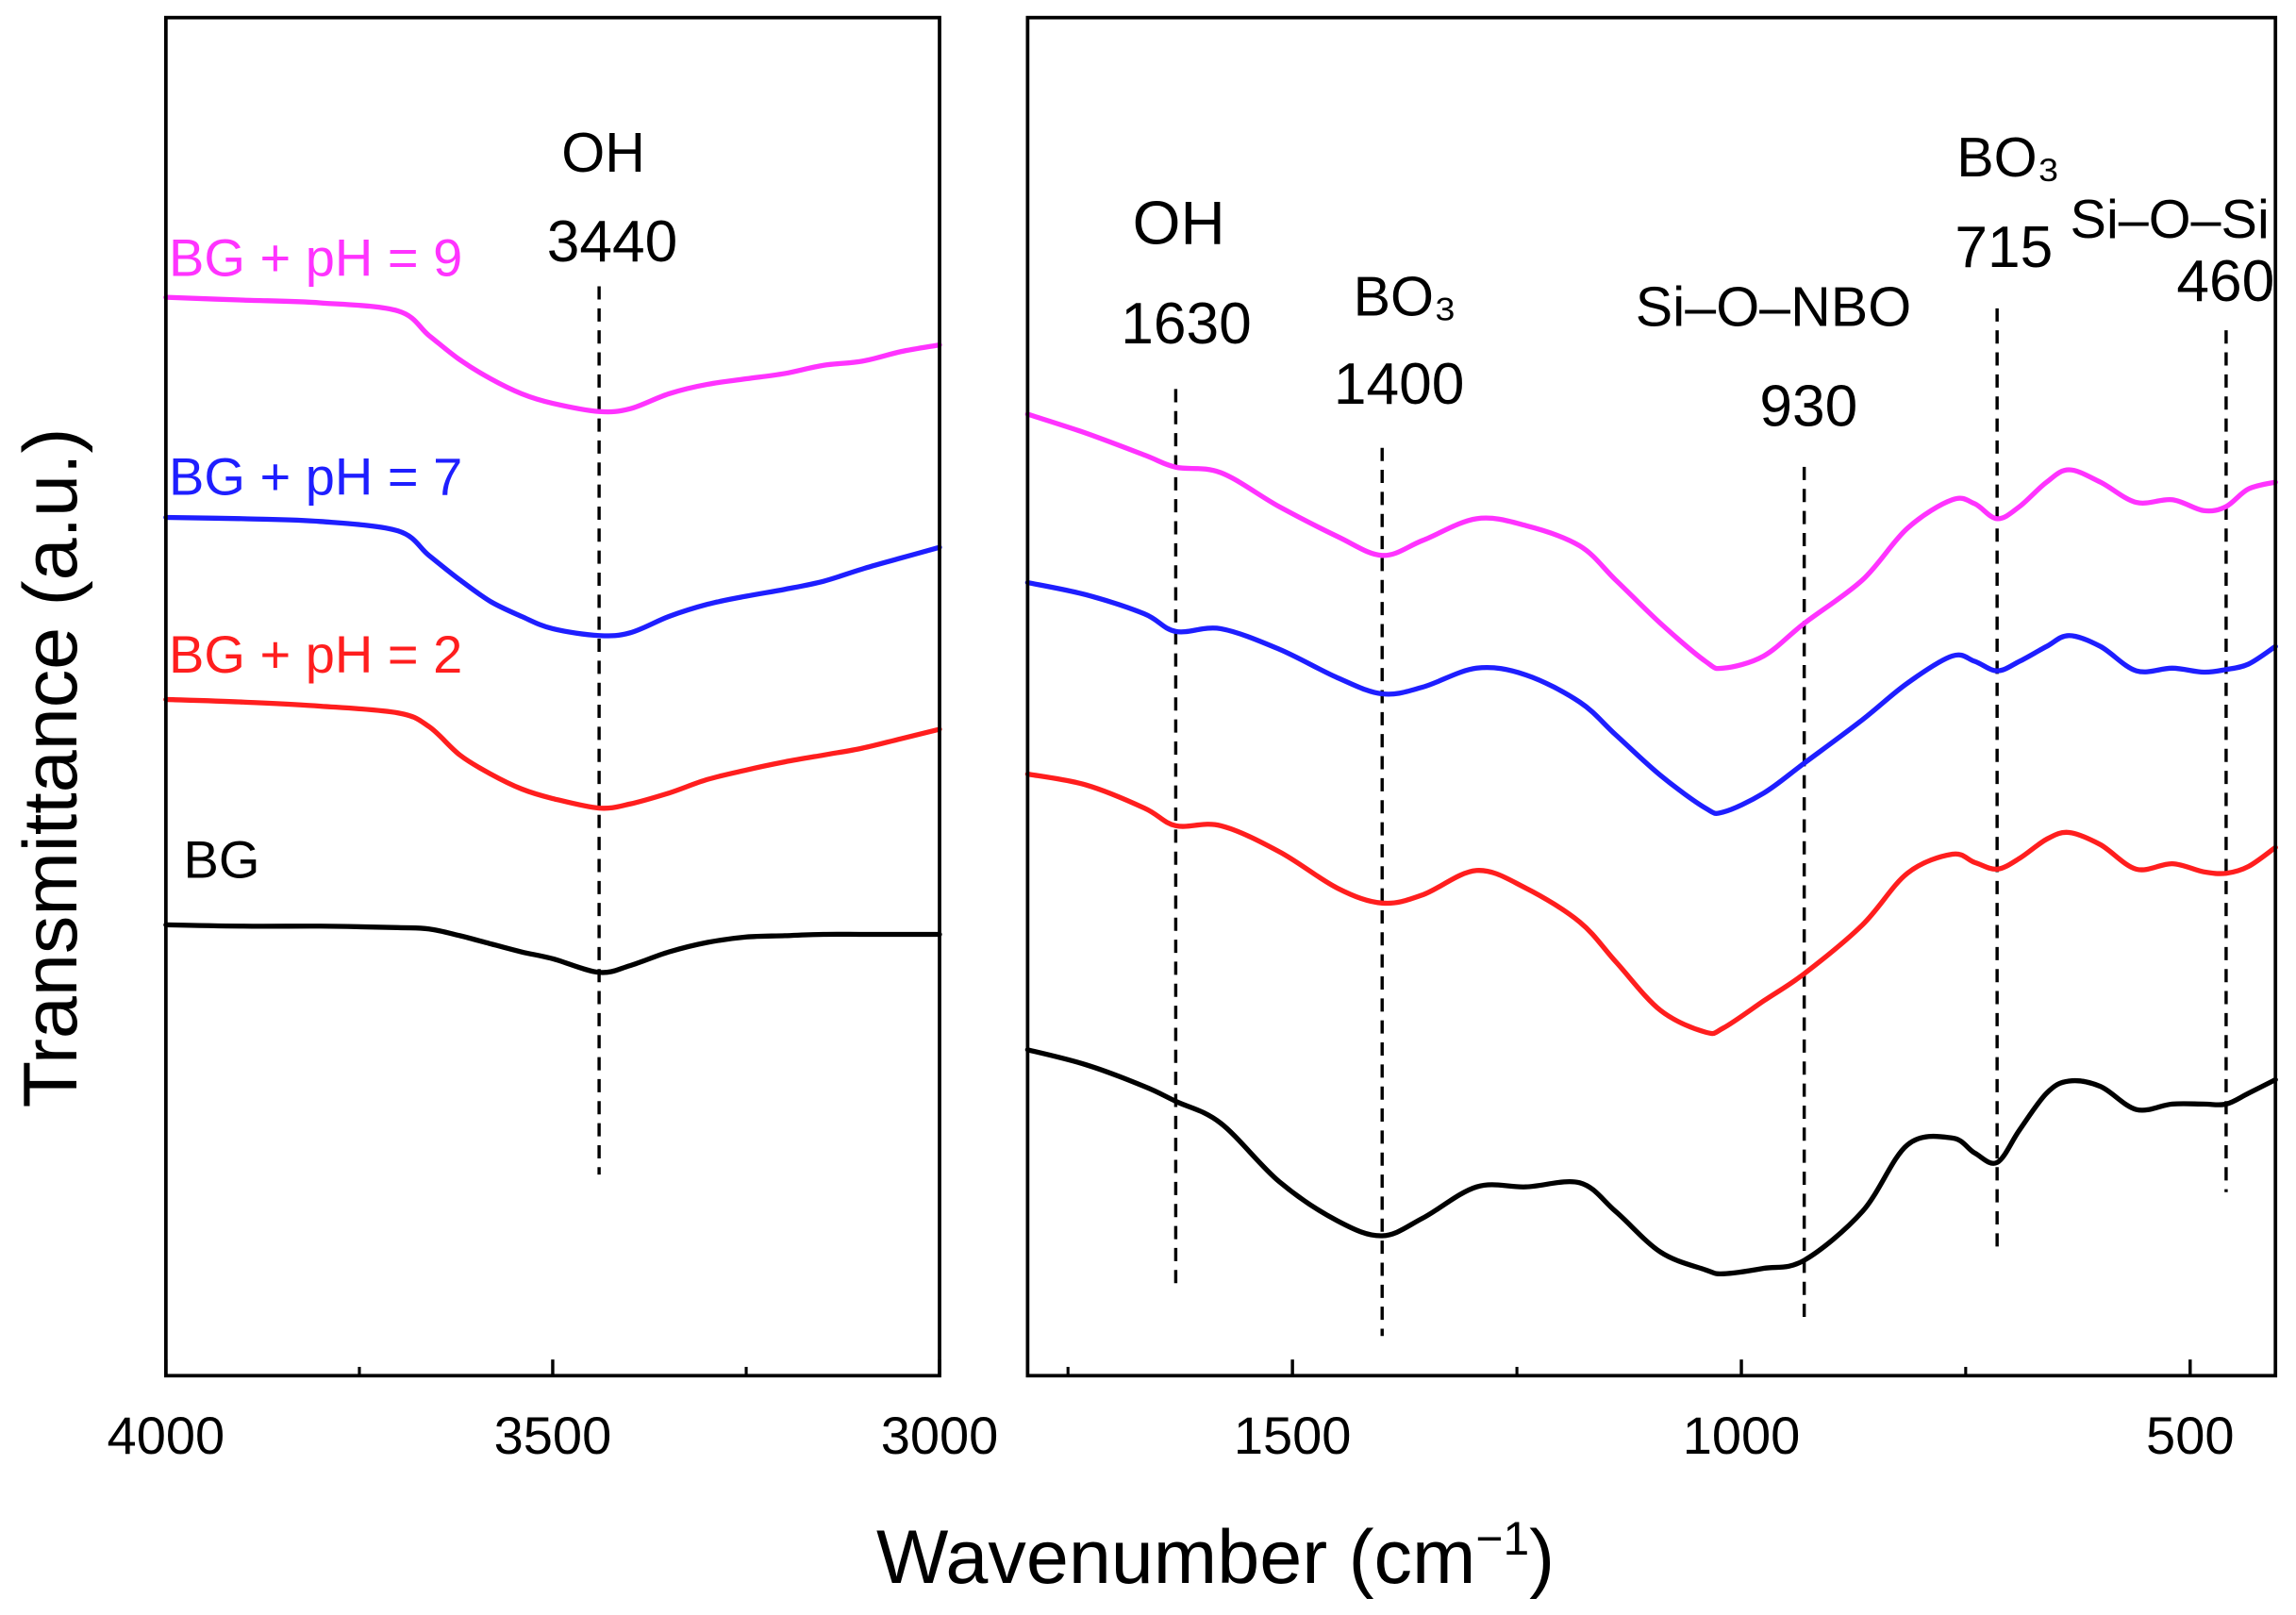 The height and width of the screenshot is (1615, 2296). Describe the element at coordinates (2225, 281) in the screenshot. I see `right-peak-value-label-460: 460` at that location.